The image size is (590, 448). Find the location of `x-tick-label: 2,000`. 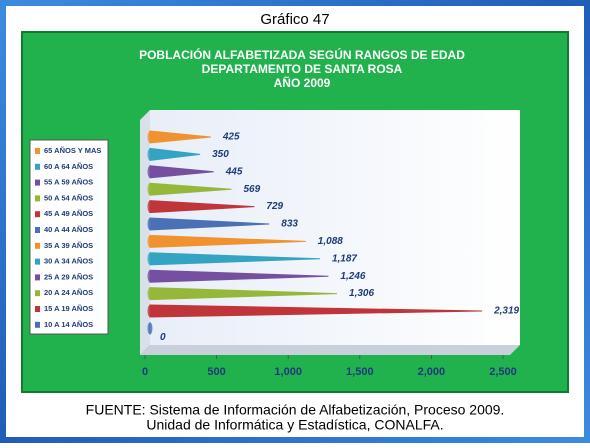

x-tick-label: 2,000 is located at coordinates (432, 372).